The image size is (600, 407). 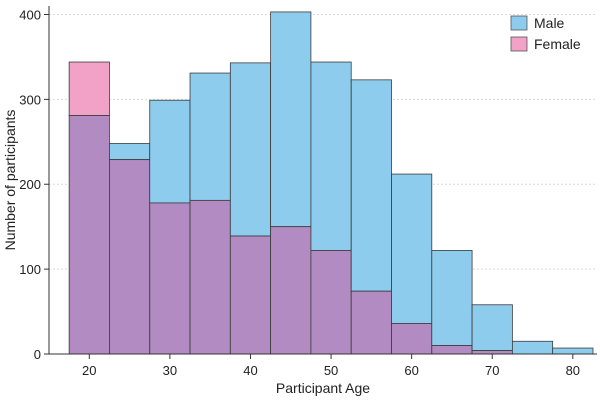 I want to click on legend-label-male: Male, so click(x=549, y=23).